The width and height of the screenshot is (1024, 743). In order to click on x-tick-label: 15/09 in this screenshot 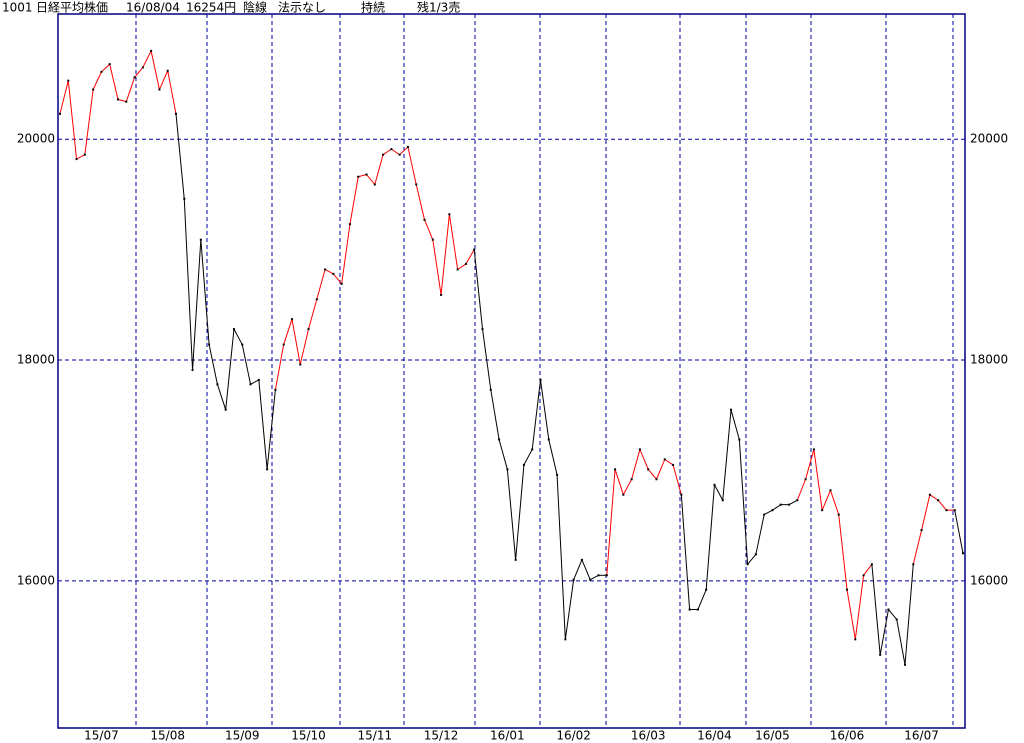, I will do `click(242, 736)`.